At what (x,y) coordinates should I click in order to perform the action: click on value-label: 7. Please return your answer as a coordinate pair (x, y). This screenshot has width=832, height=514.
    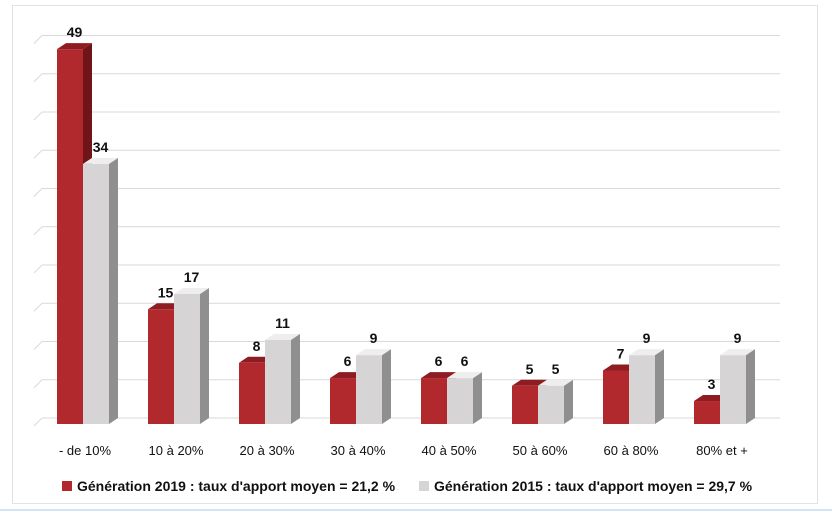
    Looking at the image, I should click on (621, 353).